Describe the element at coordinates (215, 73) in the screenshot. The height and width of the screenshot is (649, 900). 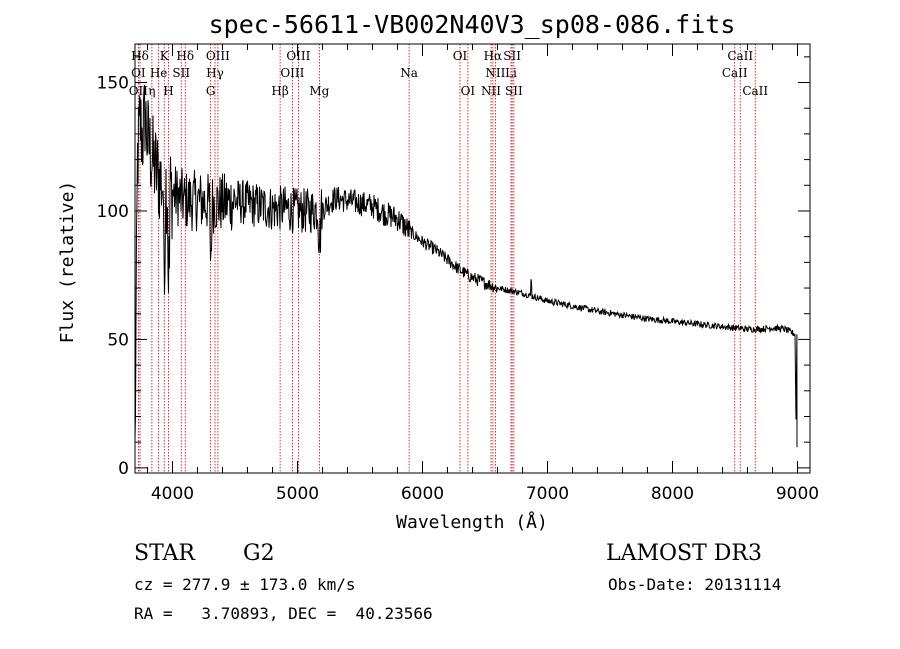
I see `spectral-line-label: Hγ` at that location.